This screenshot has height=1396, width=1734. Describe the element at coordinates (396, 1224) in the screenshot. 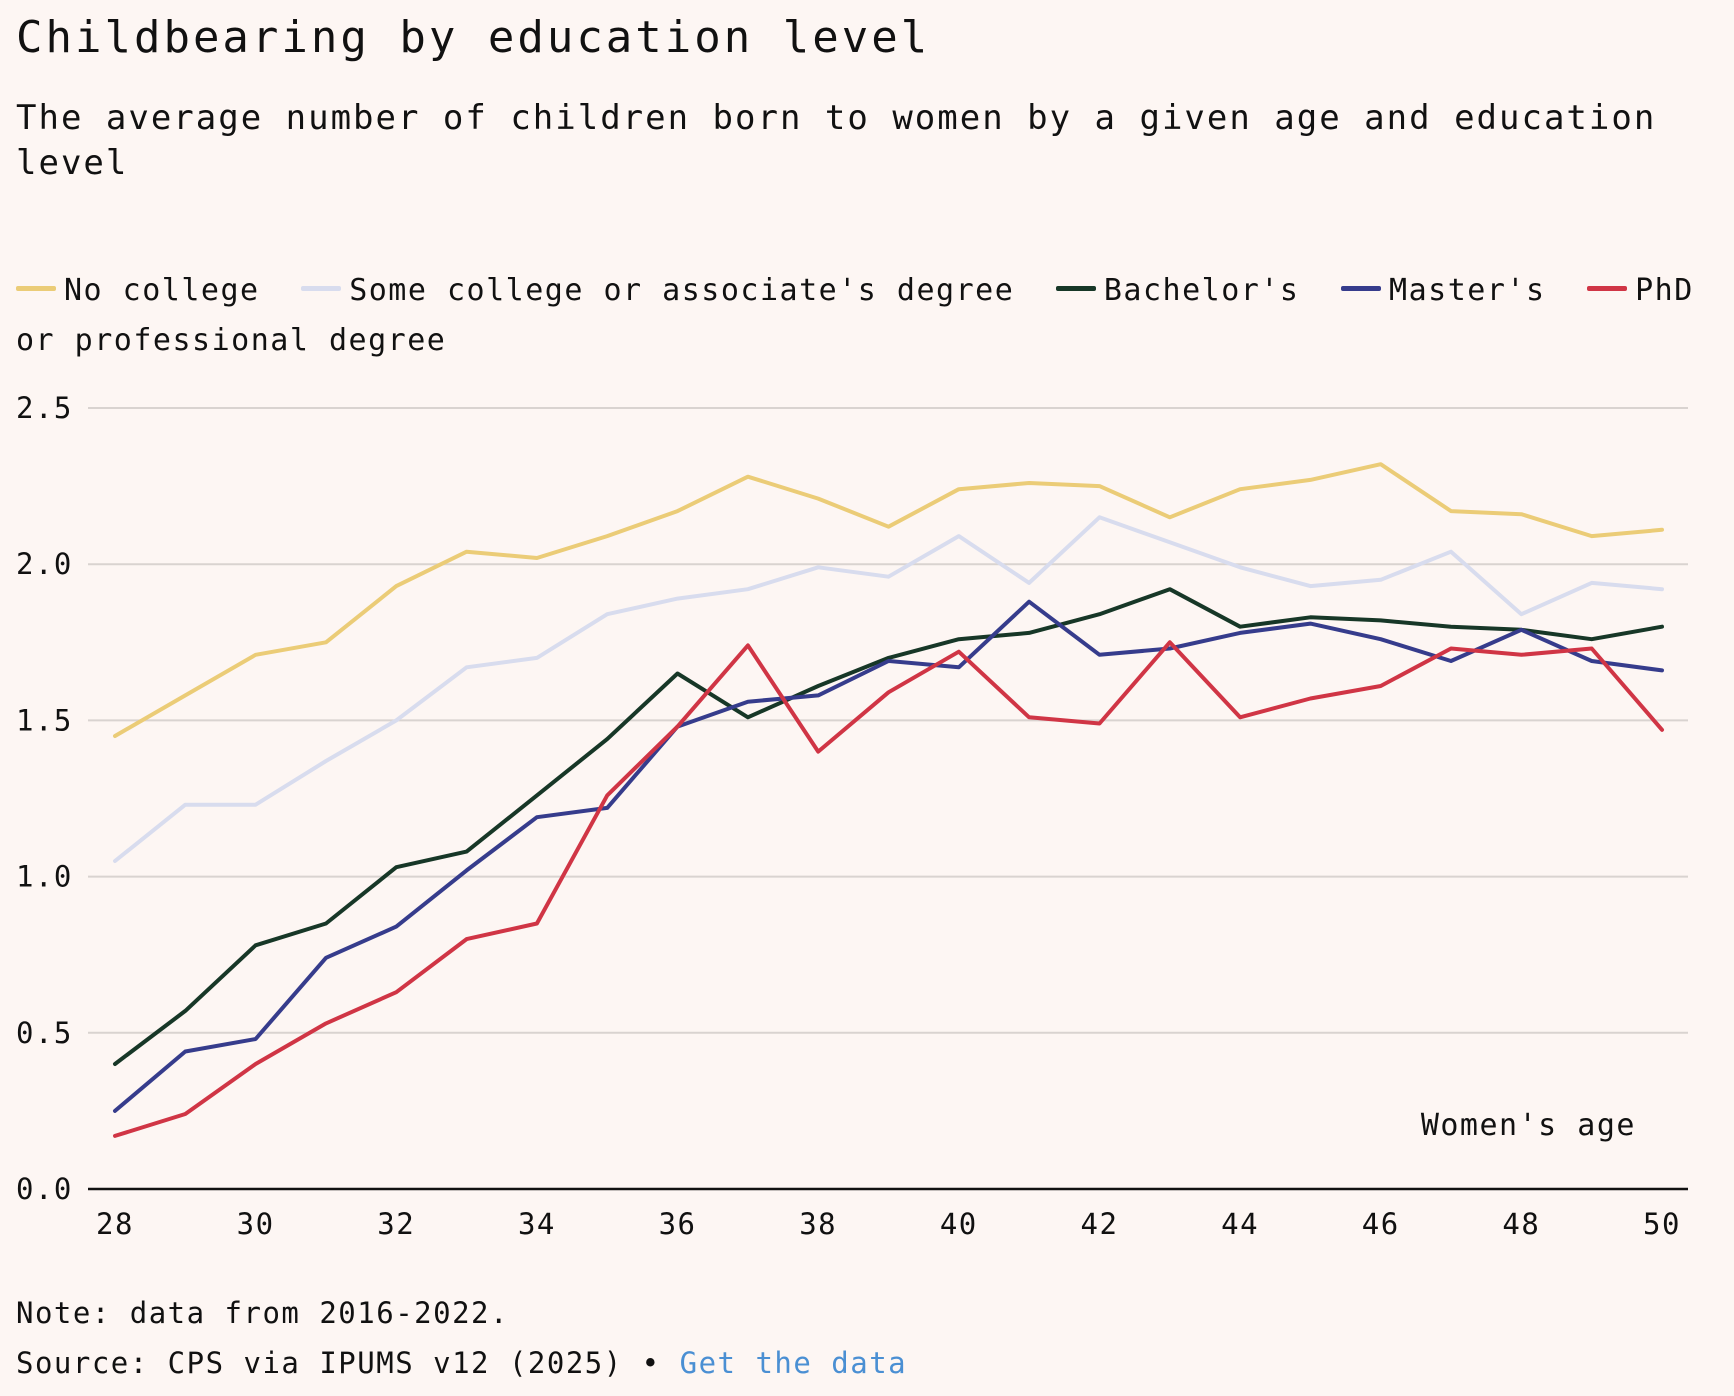

I see `x-tick-label: 32` at that location.